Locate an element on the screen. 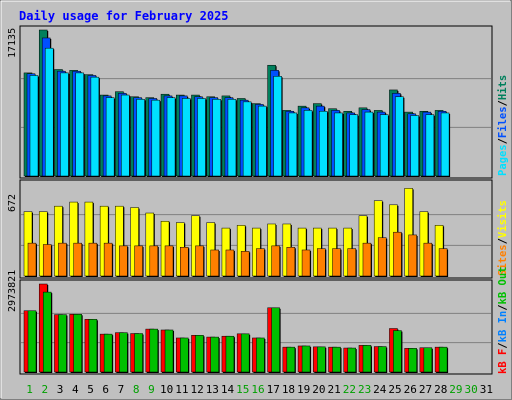  chart-title: Daily usage for February 2025 is located at coordinates (124, 16).